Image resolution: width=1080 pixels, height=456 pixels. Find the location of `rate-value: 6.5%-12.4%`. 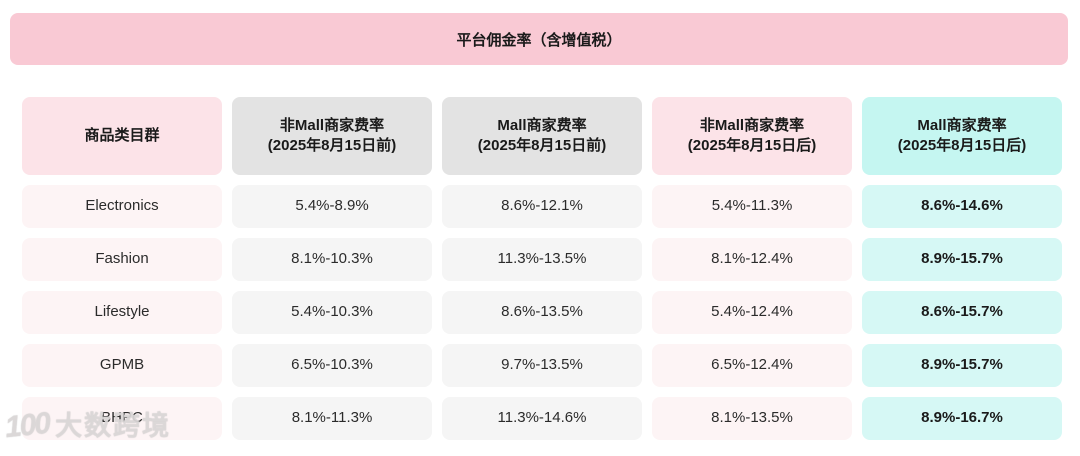

rate-value: 6.5%-12.4% is located at coordinates (752, 365).